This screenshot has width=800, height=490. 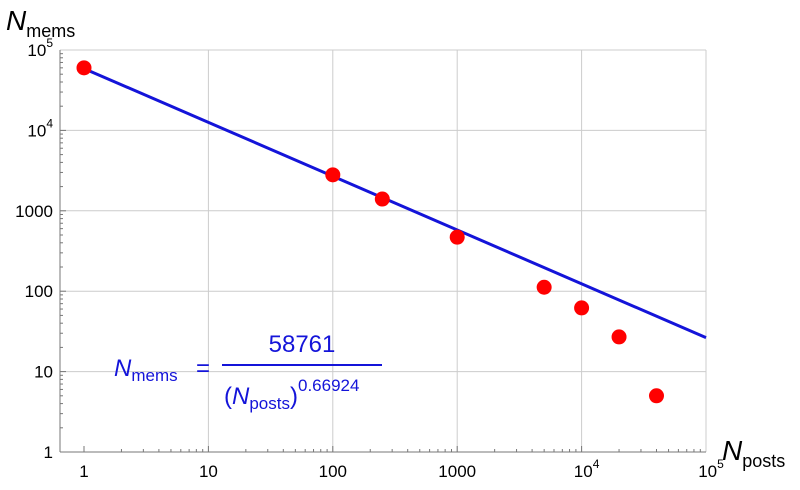 I want to click on equation-lhs-sub: mems, so click(x=154, y=375).